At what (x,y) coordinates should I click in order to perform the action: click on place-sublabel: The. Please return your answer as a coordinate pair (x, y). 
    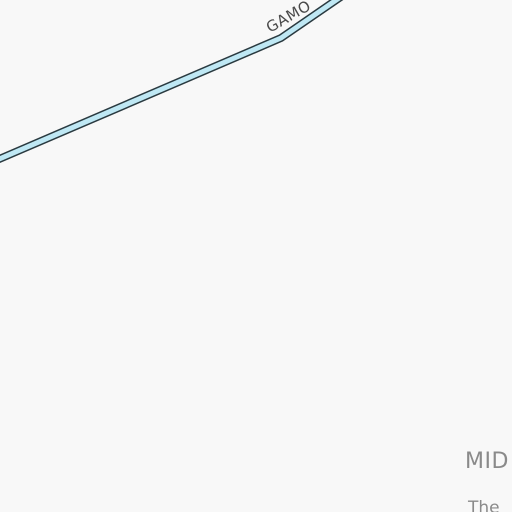
    Looking at the image, I should click on (484, 505).